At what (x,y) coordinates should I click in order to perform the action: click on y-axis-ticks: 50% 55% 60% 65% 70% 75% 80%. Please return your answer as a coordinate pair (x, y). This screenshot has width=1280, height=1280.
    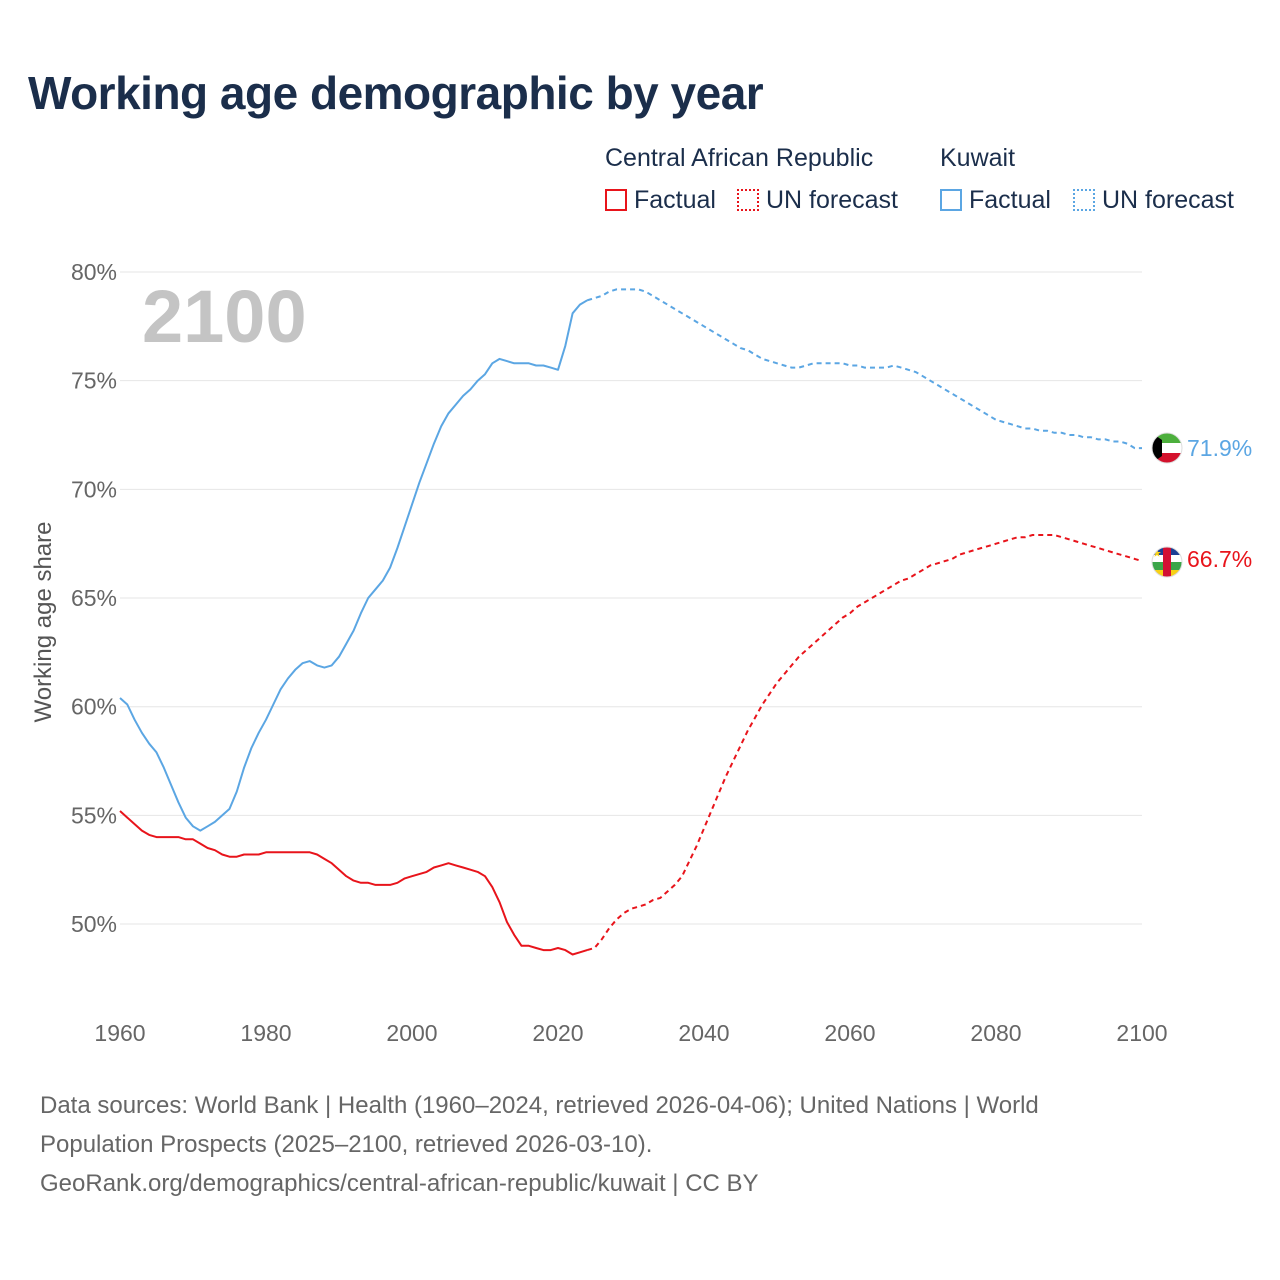
    Looking at the image, I should click on (94, 598).